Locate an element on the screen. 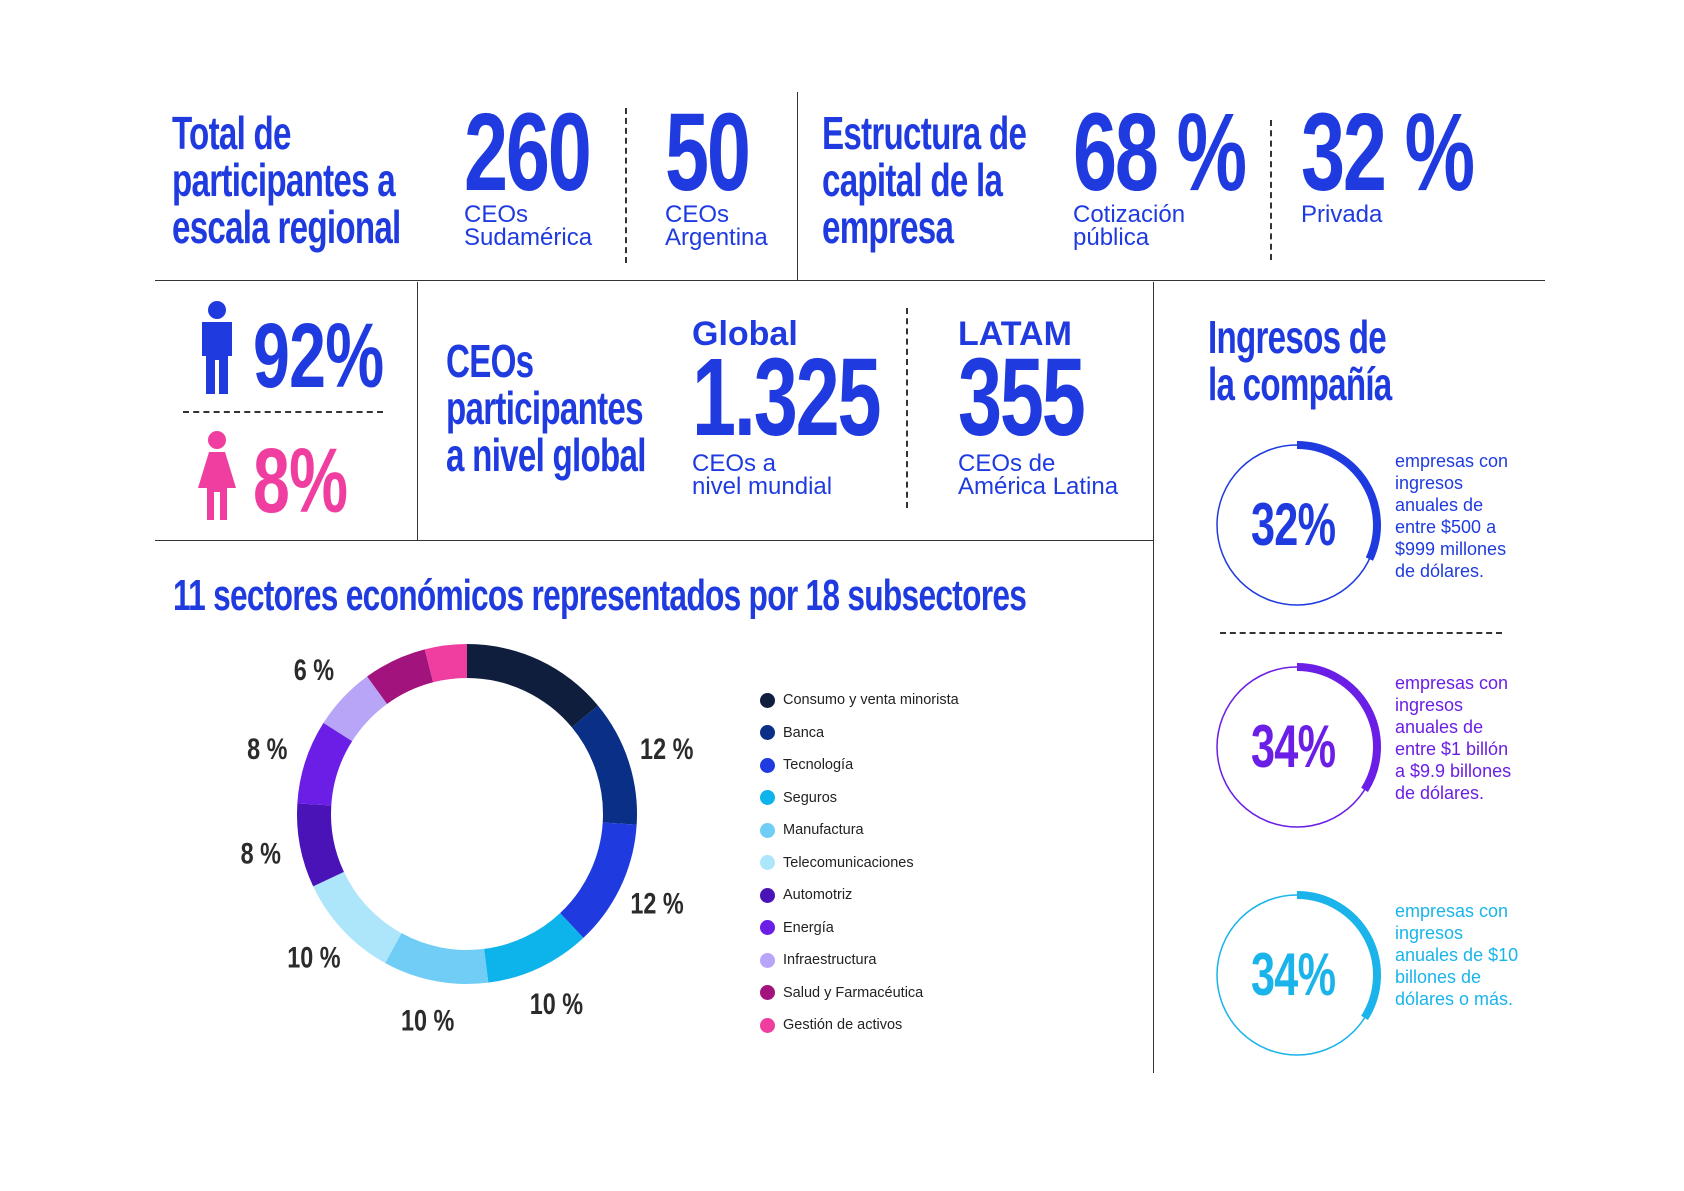 Image resolution: width=1684 pixels, height=1191 pixels. legend-item: Gestión de activos is located at coordinates (831, 1025).